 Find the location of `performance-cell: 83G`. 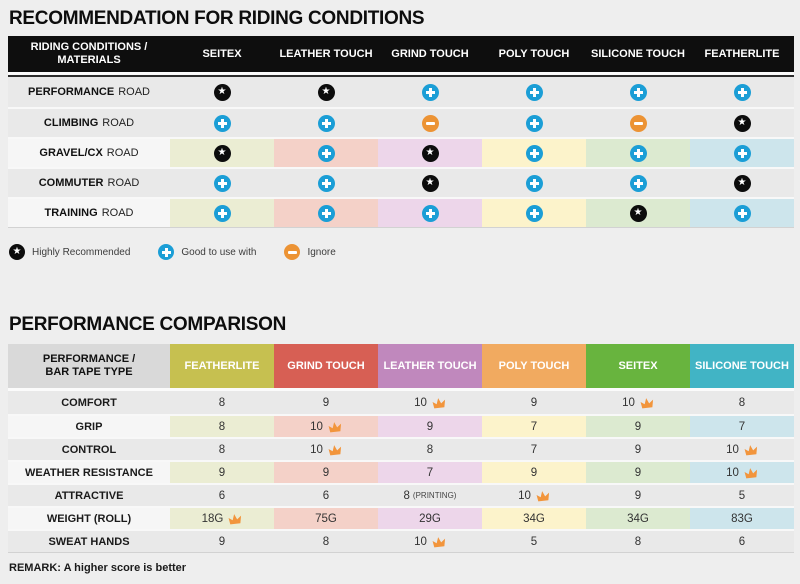

performance-cell: 83G is located at coordinates (742, 518).